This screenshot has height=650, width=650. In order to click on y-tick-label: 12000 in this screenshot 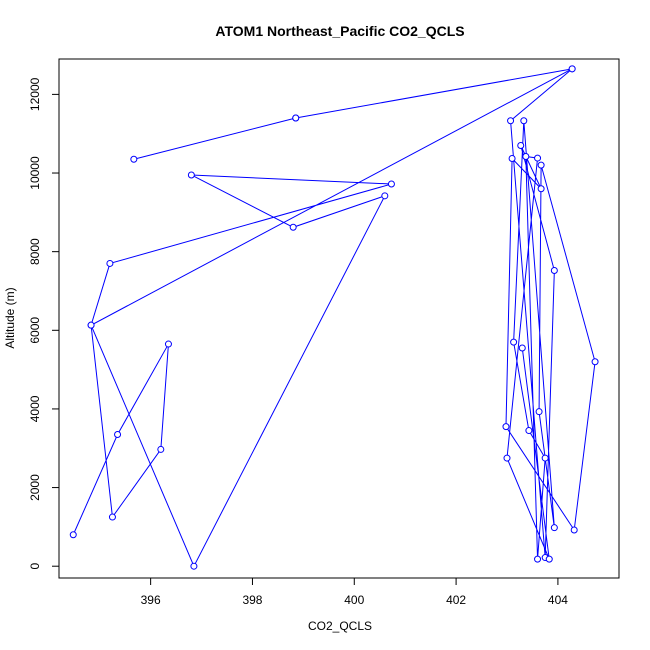, I will do `click(35, 94)`.